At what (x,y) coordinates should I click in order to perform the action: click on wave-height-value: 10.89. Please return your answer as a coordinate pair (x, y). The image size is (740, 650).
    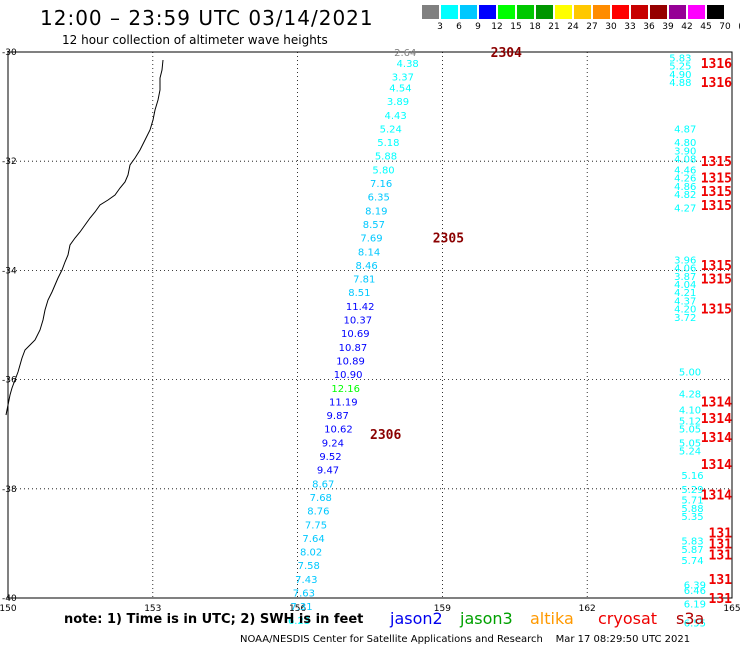
    Looking at the image, I should click on (350, 361).